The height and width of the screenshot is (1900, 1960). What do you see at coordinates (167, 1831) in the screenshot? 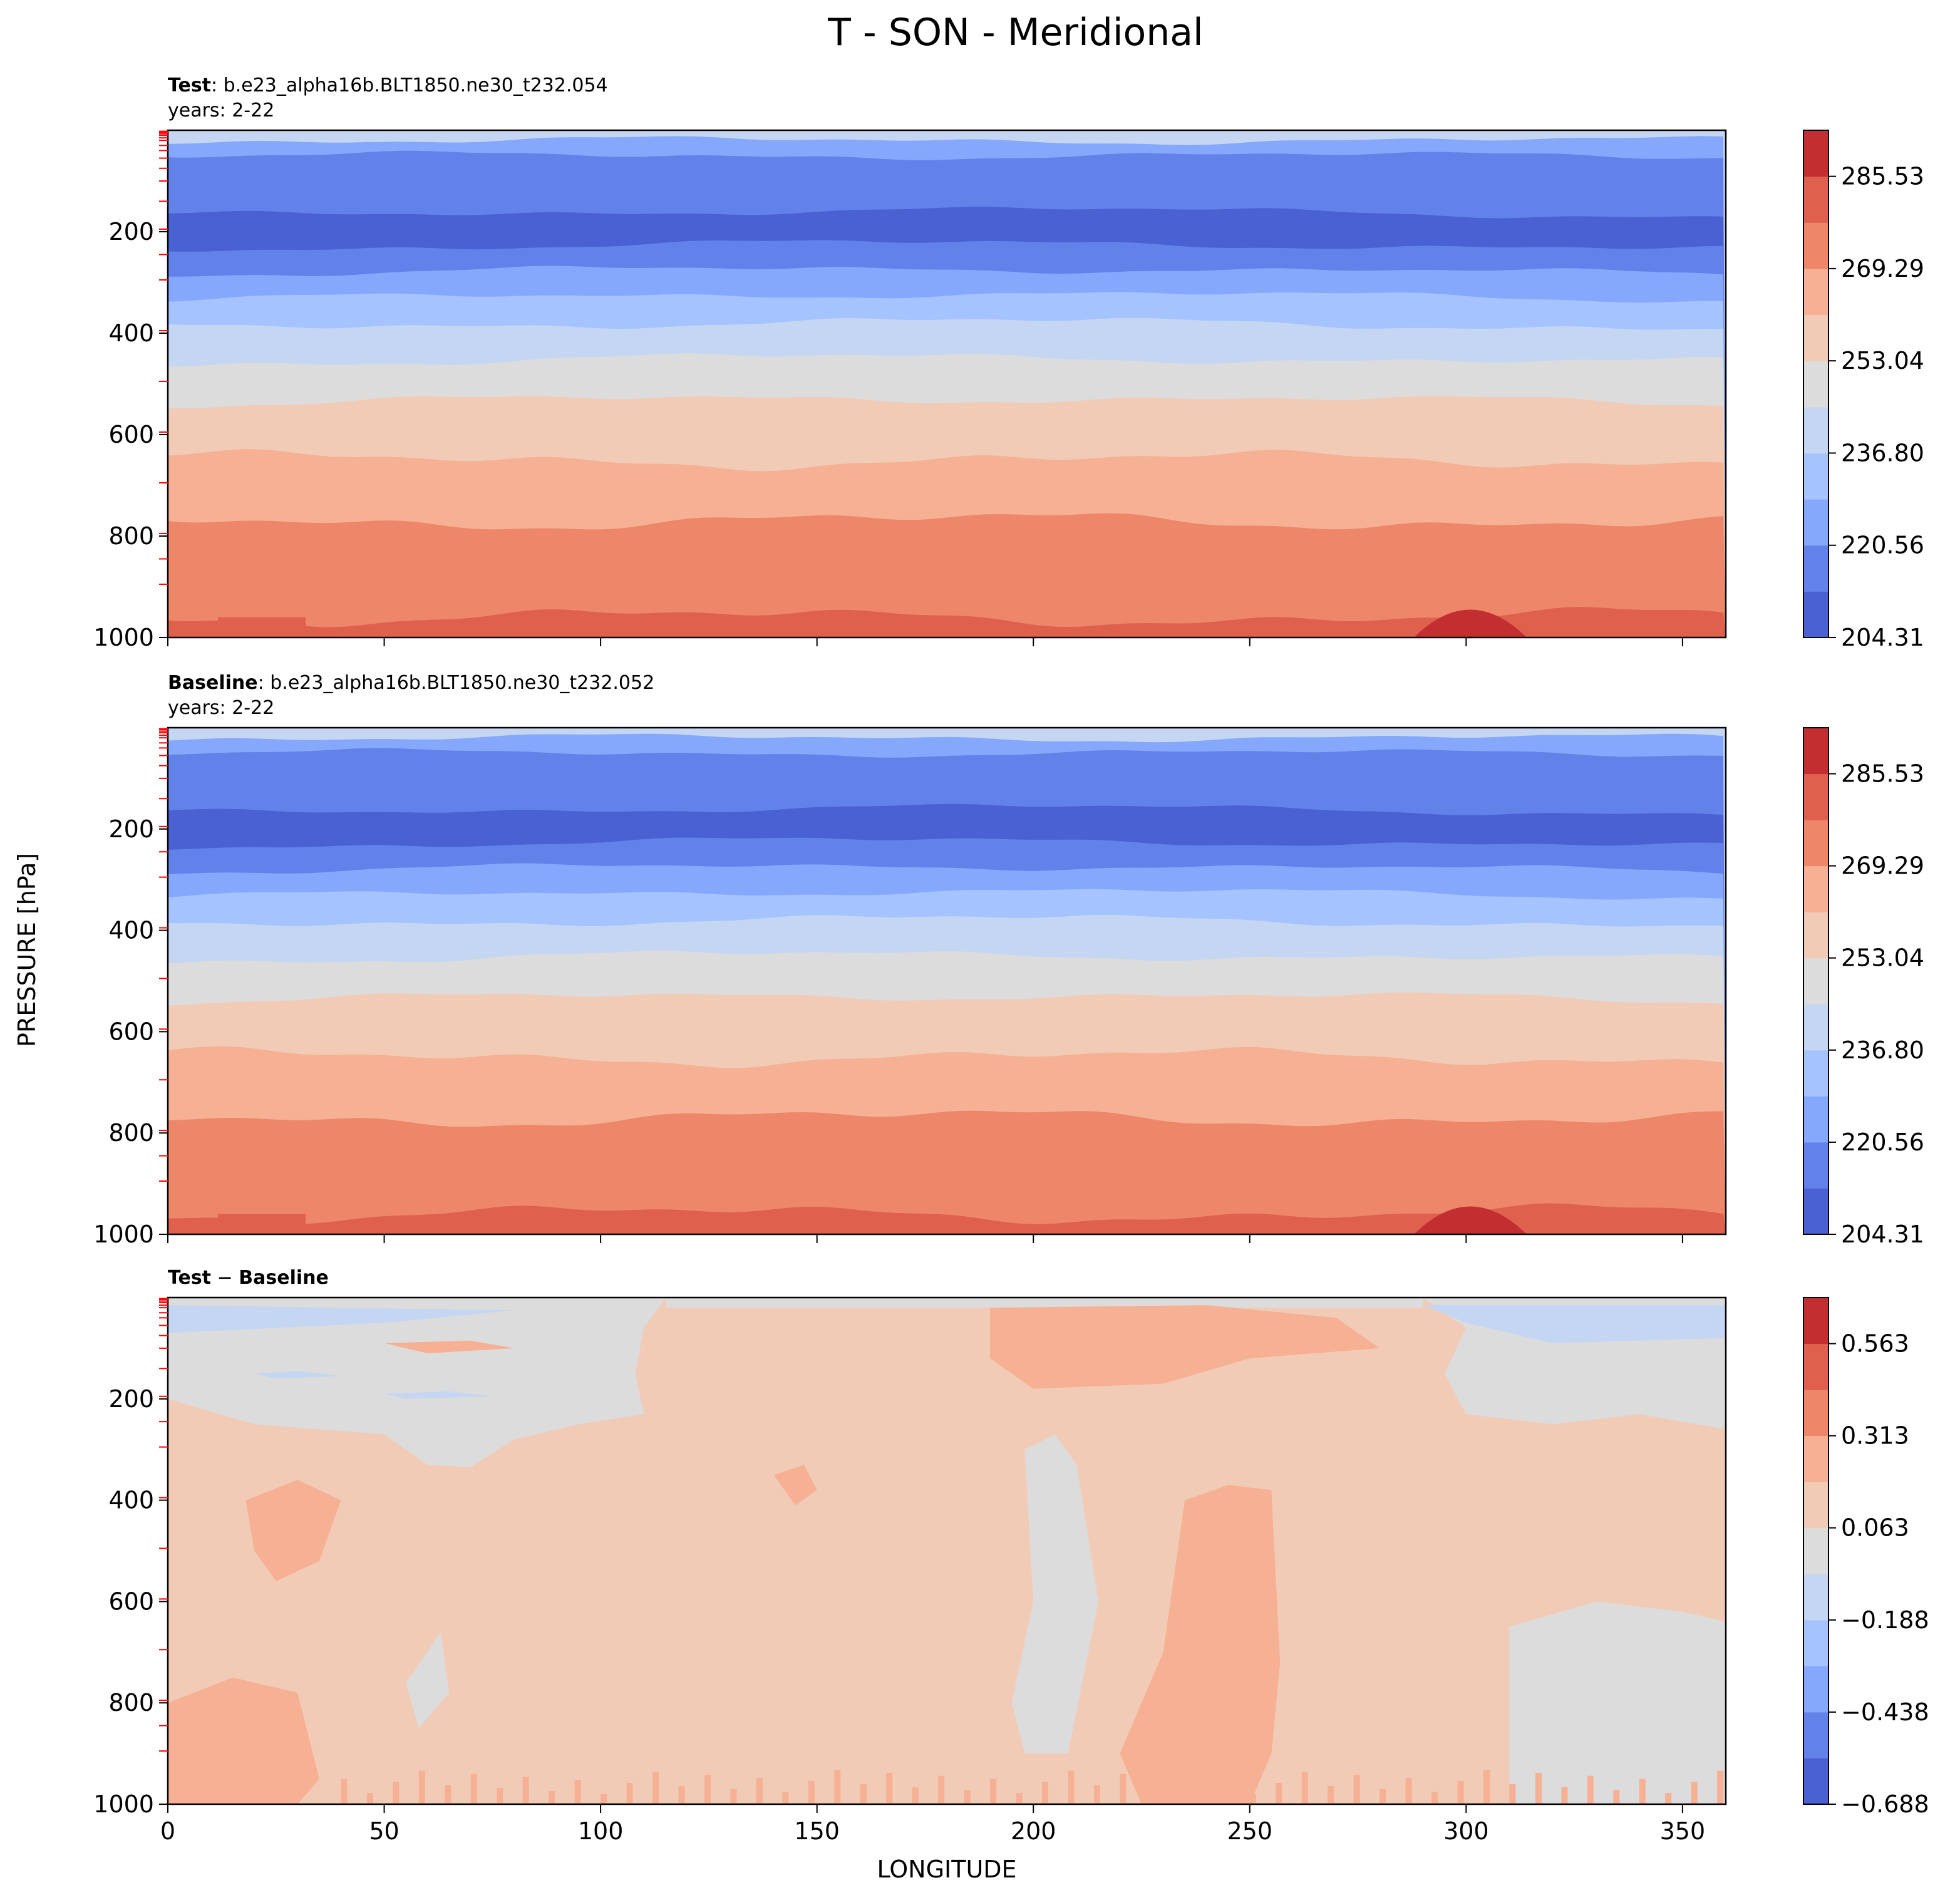
I see `x-tick-label: 0` at bounding box center [167, 1831].